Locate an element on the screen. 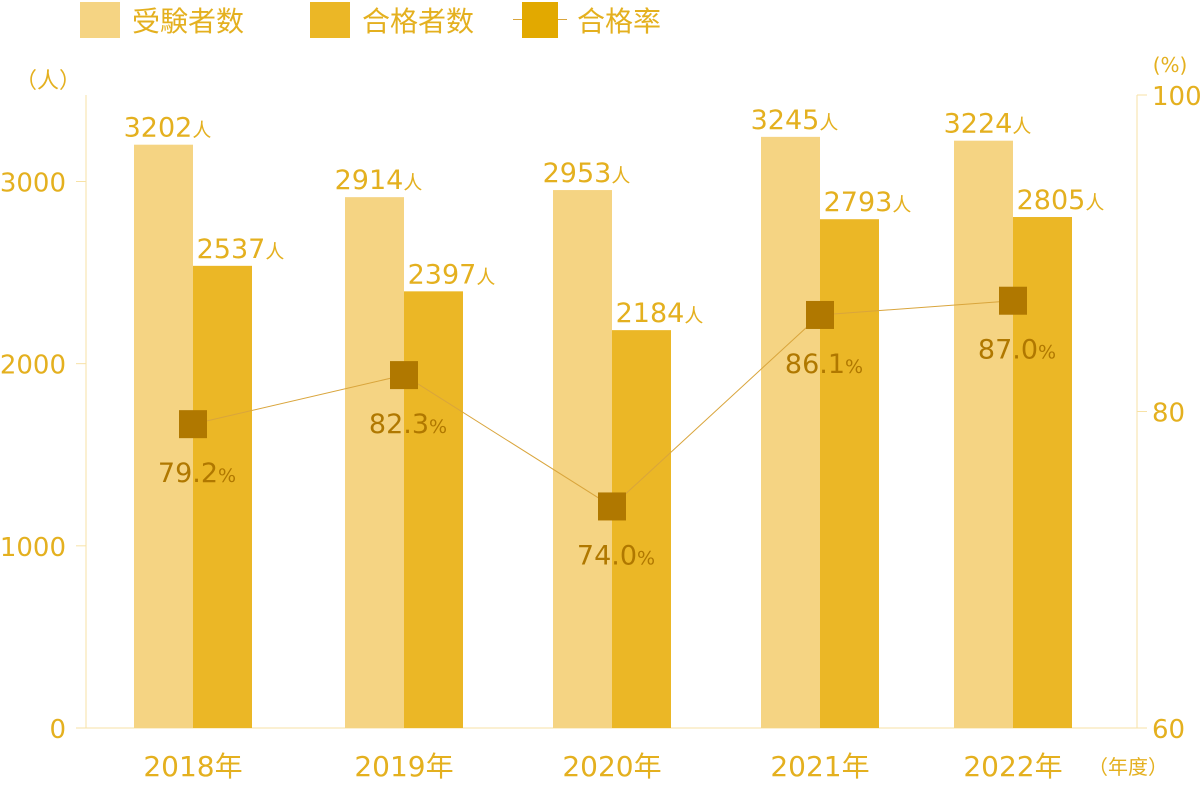 The width and height of the screenshot is (1200, 786). left-tick-label-2000: 2000 is located at coordinates (33, 366).